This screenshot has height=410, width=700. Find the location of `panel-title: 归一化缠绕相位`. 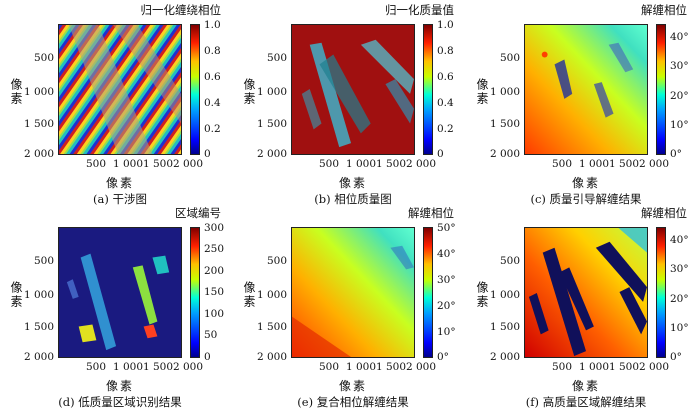

panel-title: 归一化缠绕相位 is located at coordinates (181, 10).